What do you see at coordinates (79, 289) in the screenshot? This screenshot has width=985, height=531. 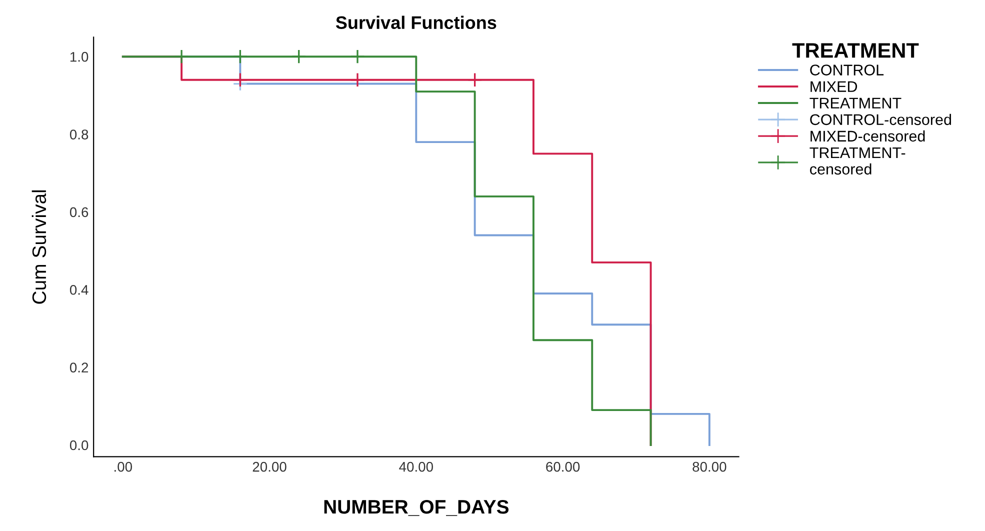 I see `y-tick-label: 0.4` at bounding box center [79, 289].